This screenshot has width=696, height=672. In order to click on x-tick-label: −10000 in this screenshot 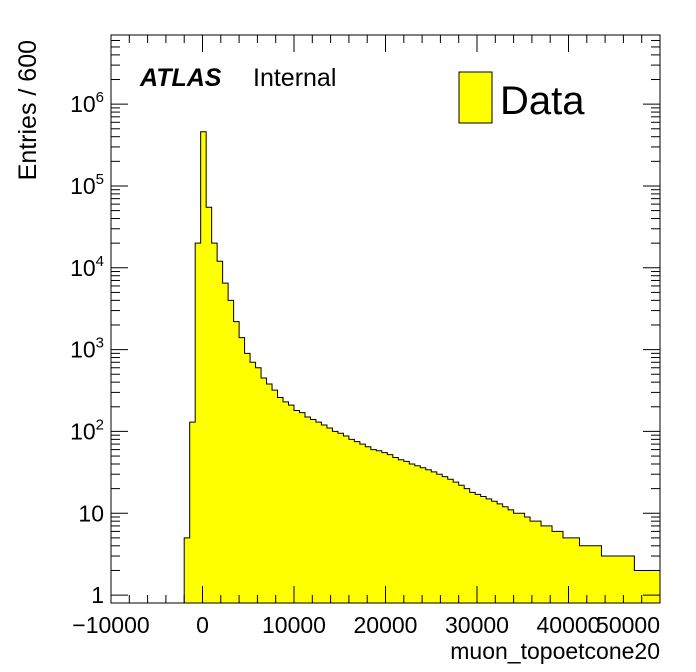, I will do `click(110, 625)`.